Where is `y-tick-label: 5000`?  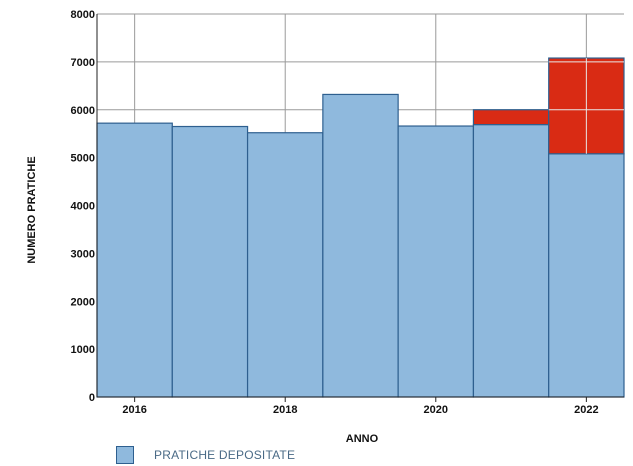
y-tick-label: 5000 is located at coordinates (83, 159).